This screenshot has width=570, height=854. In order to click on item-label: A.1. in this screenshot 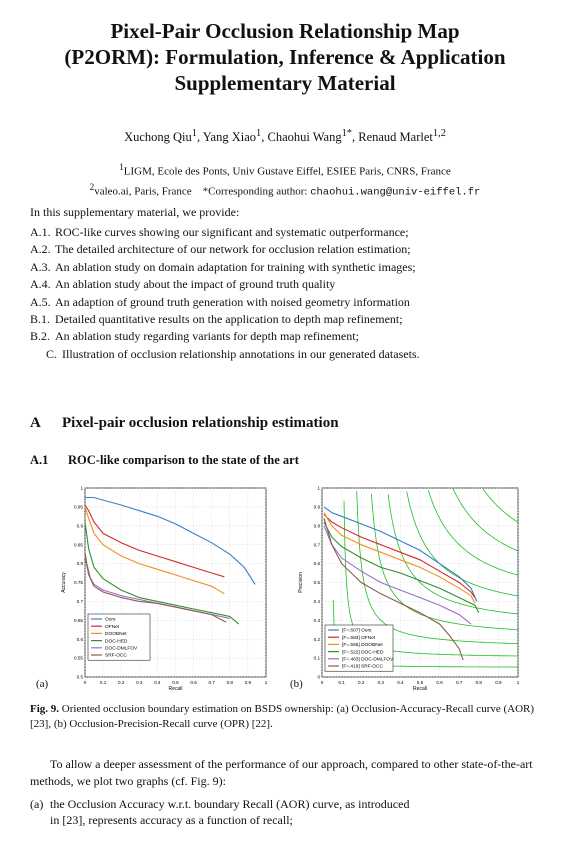, I will do `click(40, 232)`.